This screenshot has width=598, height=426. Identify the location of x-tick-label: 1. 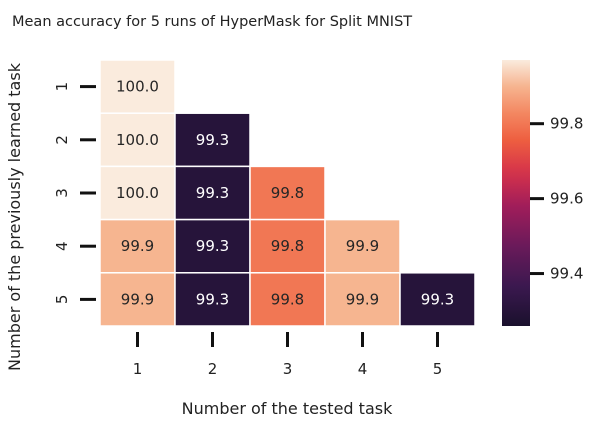
(138, 369).